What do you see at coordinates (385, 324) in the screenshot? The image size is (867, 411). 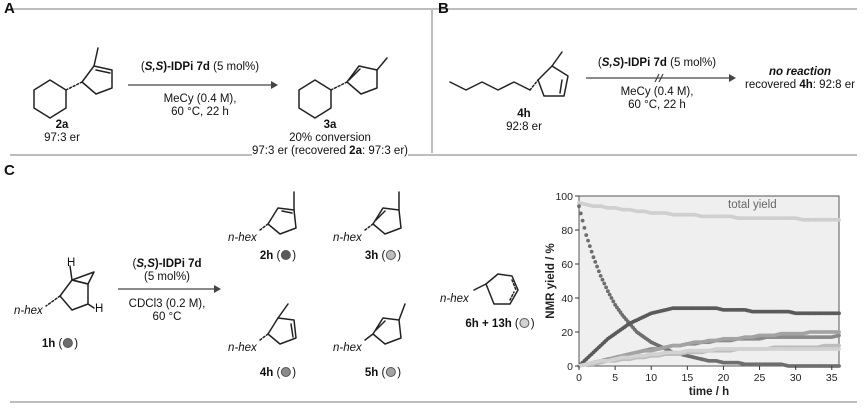 I see `molecule-5h` at bounding box center [385, 324].